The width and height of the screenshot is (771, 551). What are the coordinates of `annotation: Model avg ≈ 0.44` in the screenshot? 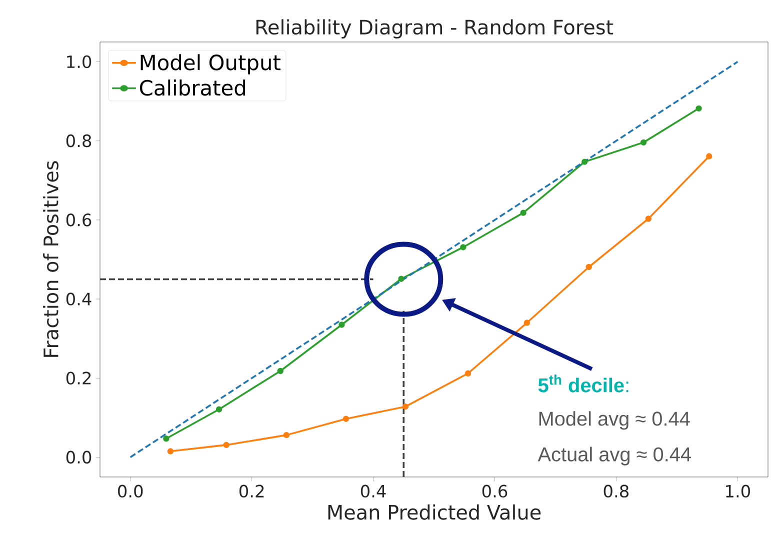 It's located at (614, 420).